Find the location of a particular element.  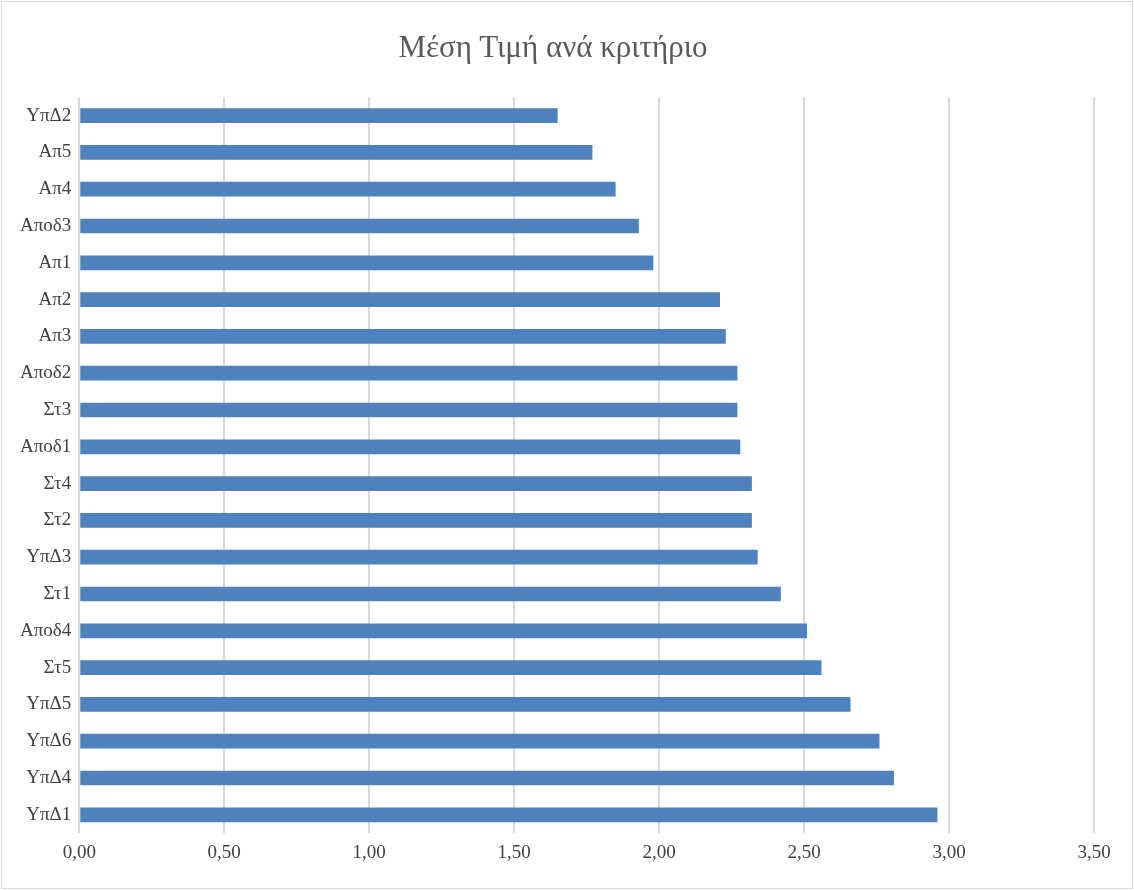

y-tick-label: Στ4 is located at coordinates (57, 482).